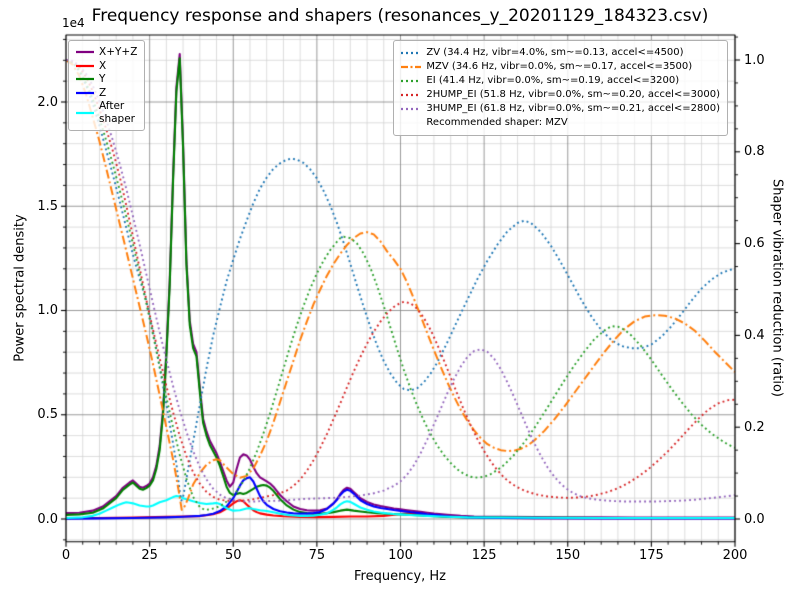 The width and height of the screenshot is (800, 600). What do you see at coordinates (754, 152) in the screenshot?
I see `y-right-tick-label: 0.8` at bounding box center [754, 152].